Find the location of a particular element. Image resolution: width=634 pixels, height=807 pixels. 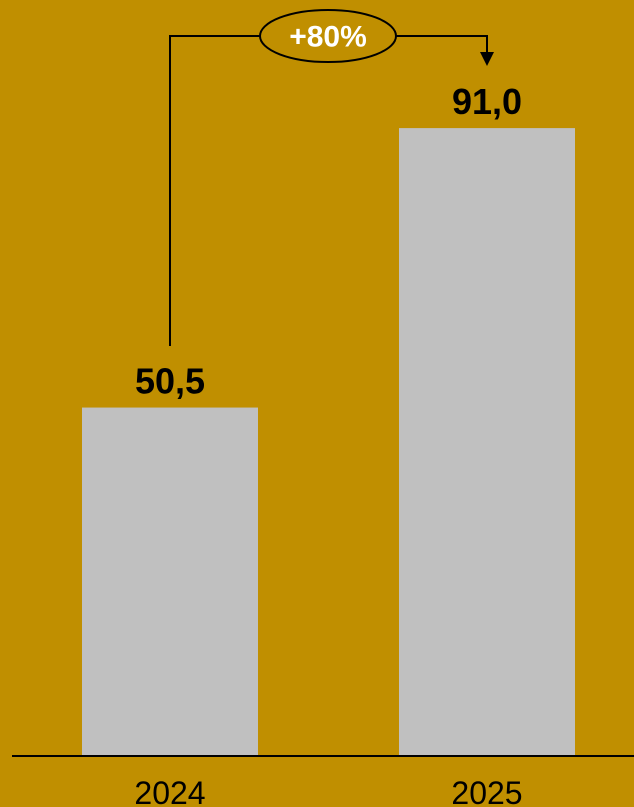

value-label-2025: 91,0 is located at coordinates (487, 101).